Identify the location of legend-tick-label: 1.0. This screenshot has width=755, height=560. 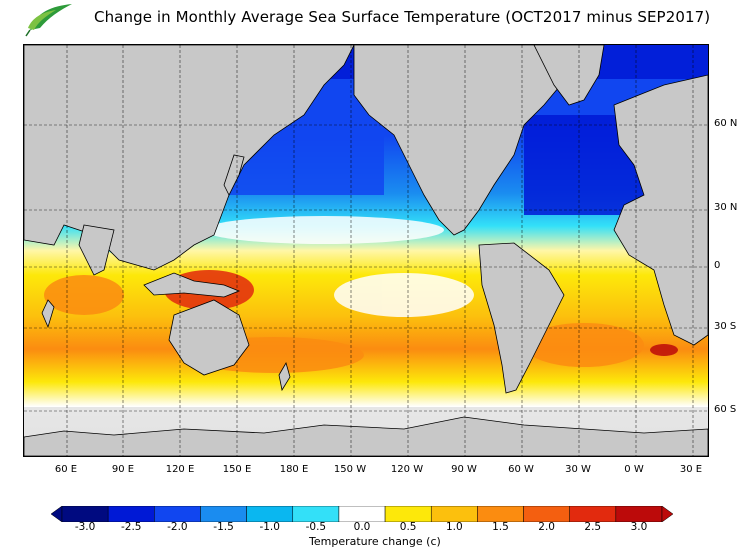
(454, 527).